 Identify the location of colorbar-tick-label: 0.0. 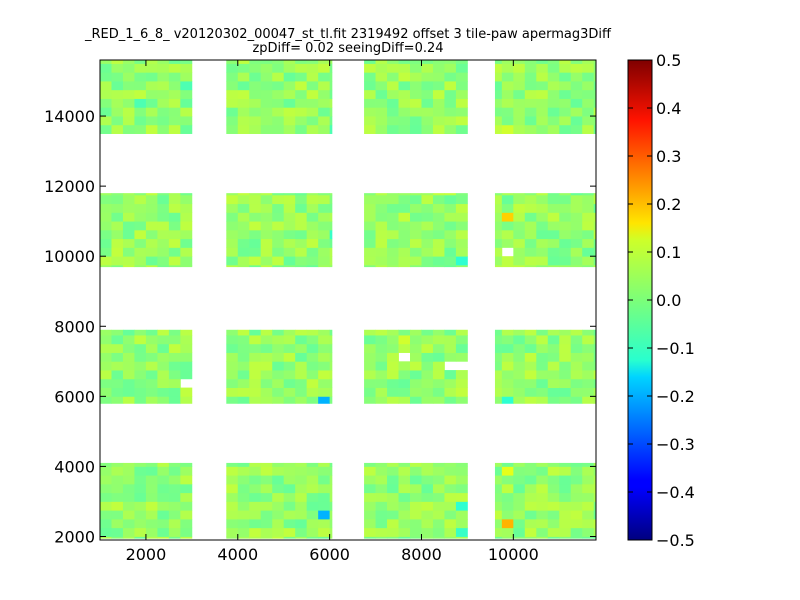
(668, 300).